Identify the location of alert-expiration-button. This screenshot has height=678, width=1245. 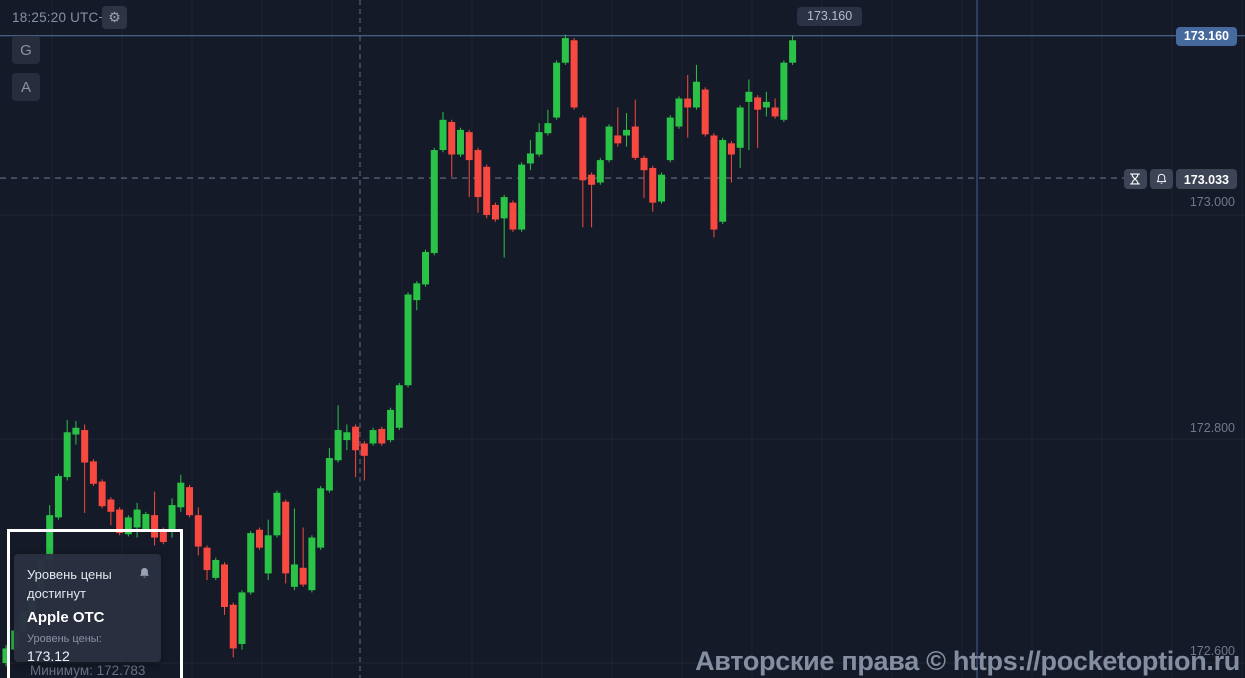
(1135, 179).